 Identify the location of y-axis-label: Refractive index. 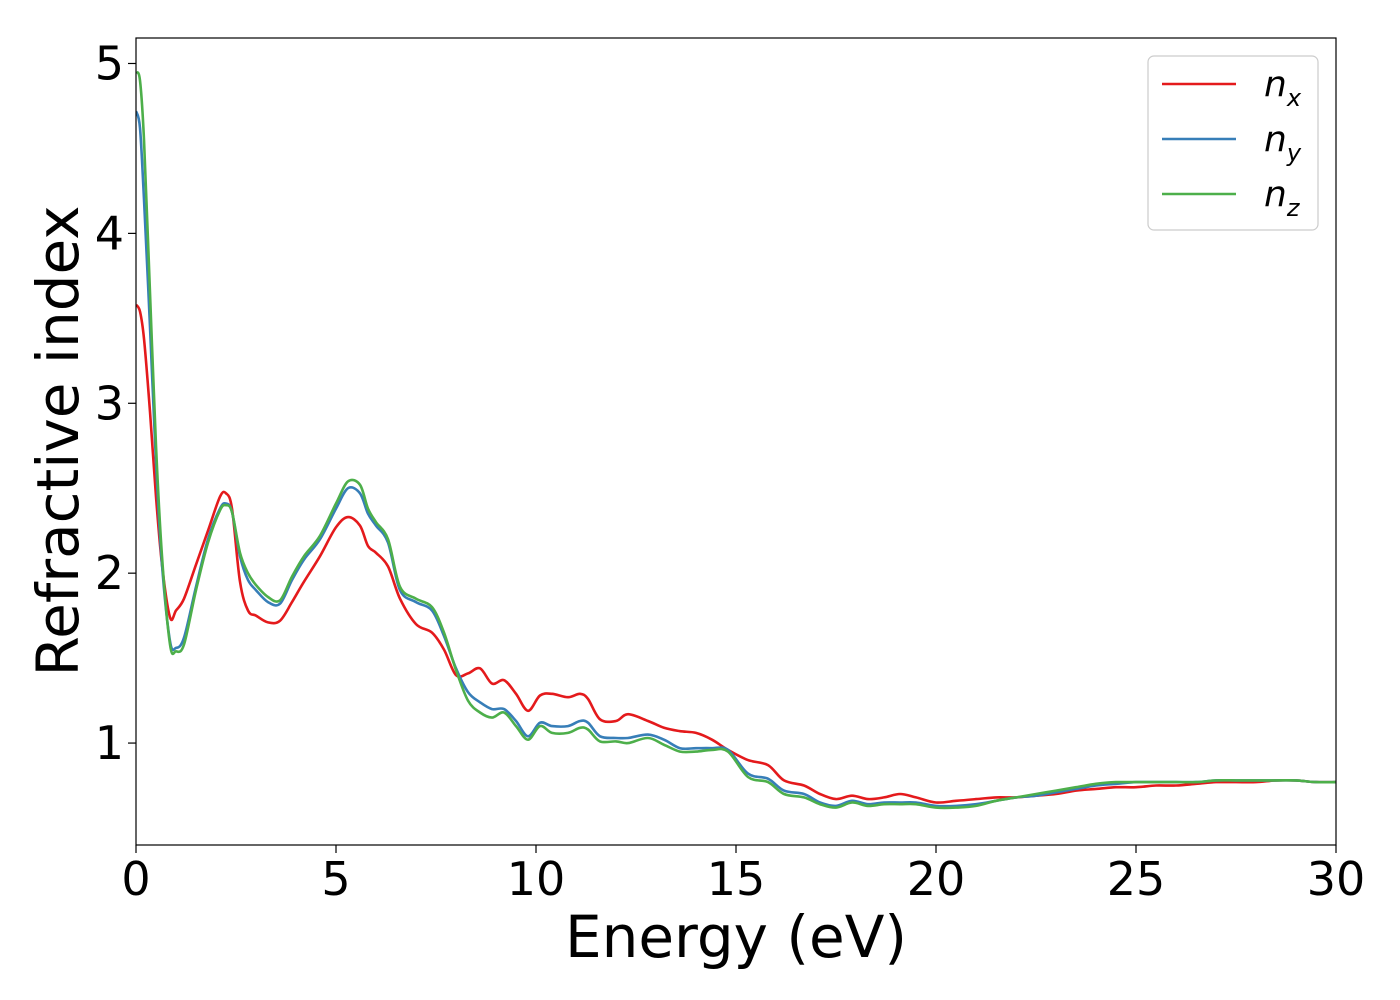
(58, 440).